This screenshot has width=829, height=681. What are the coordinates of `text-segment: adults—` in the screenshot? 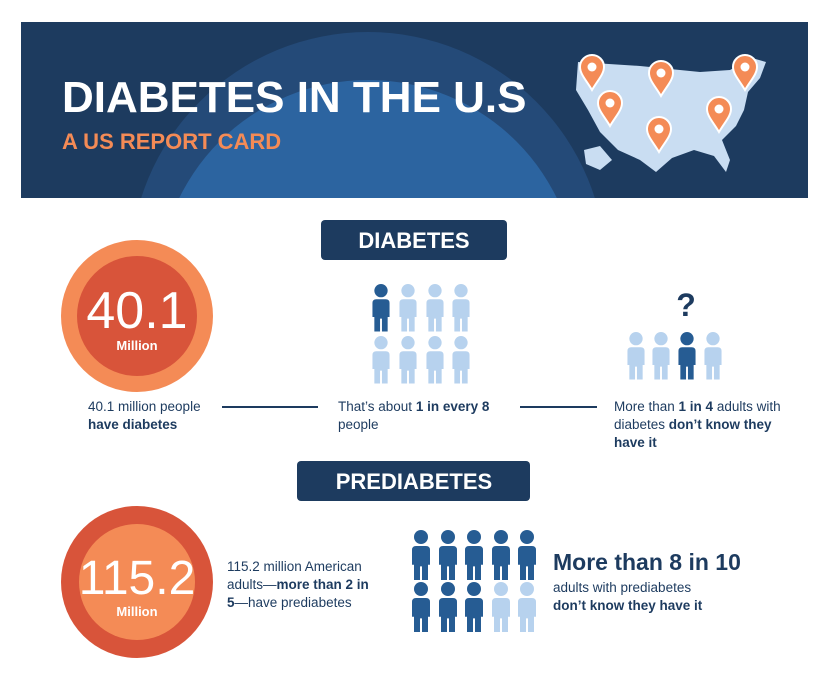 It's located at (252, 584).